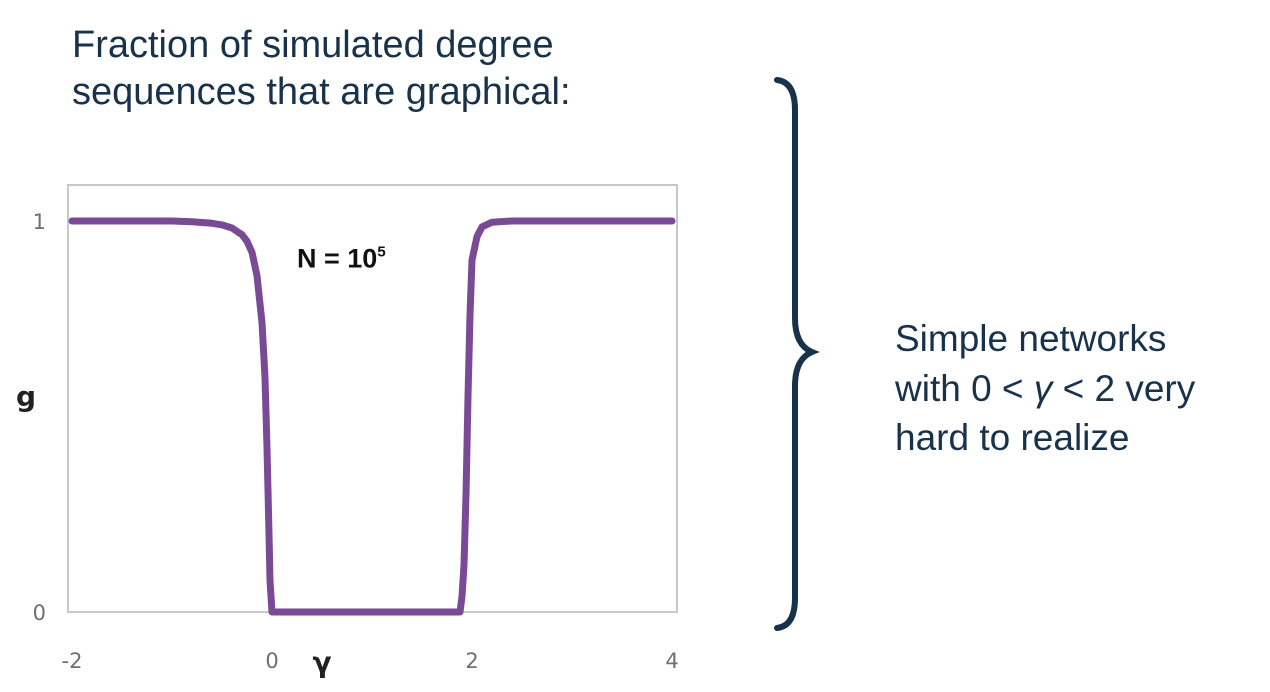  What do you see at coordinates (39, 222) in the screenshot?
I see `y-tick-label: 1` at bounding box center [39, 222].